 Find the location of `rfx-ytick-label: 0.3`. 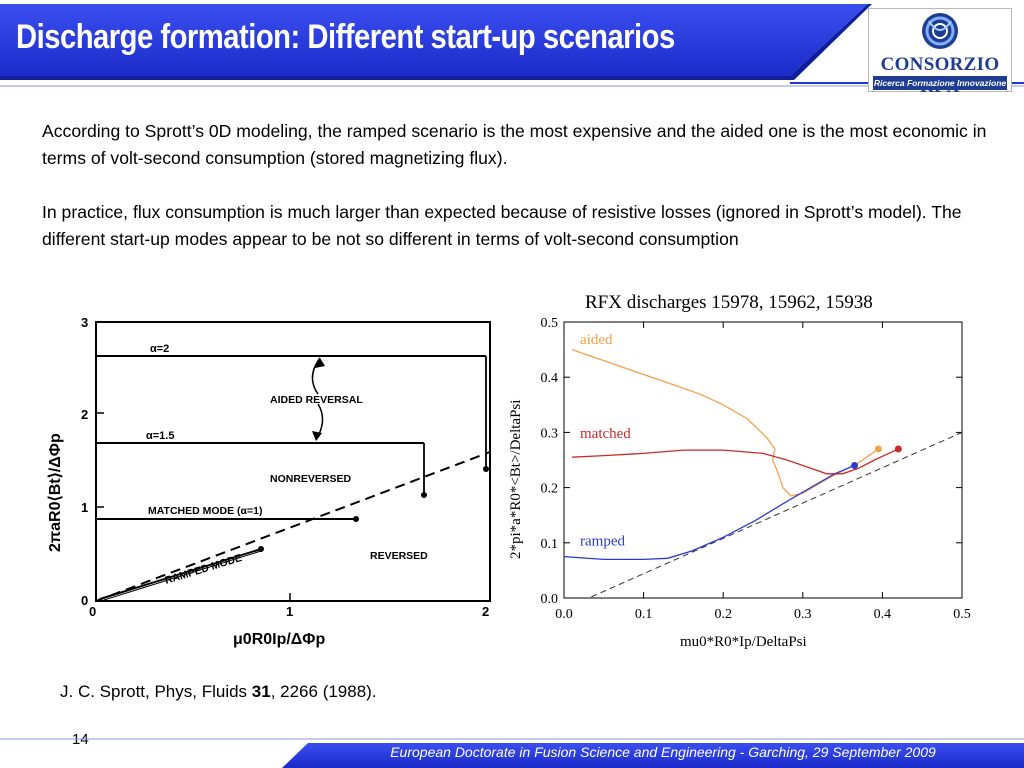

rfx-ytick-label: 0.3 is located at coordinates (550, 433).